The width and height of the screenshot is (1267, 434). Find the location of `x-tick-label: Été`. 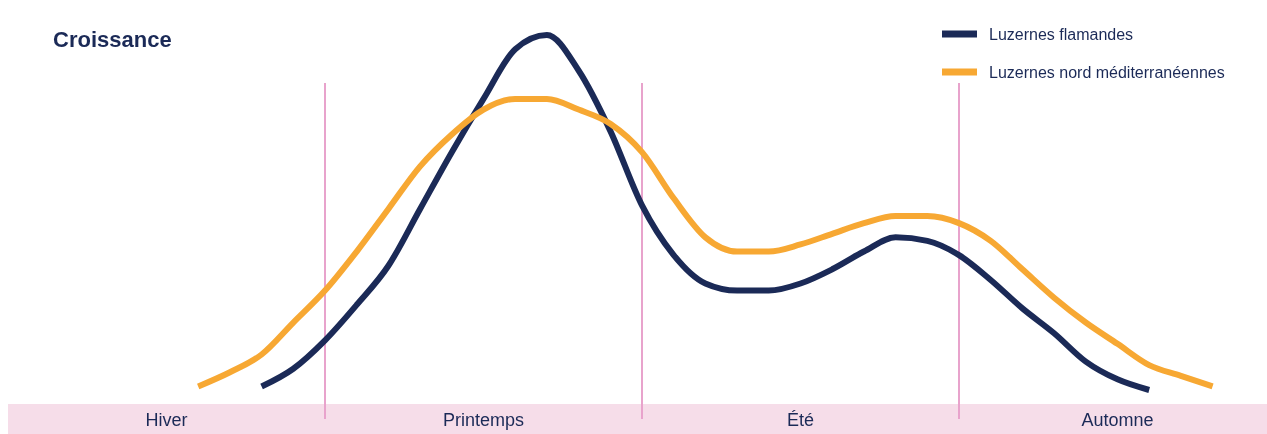

x-tick-label: Été is located at coordinates (800, 420).